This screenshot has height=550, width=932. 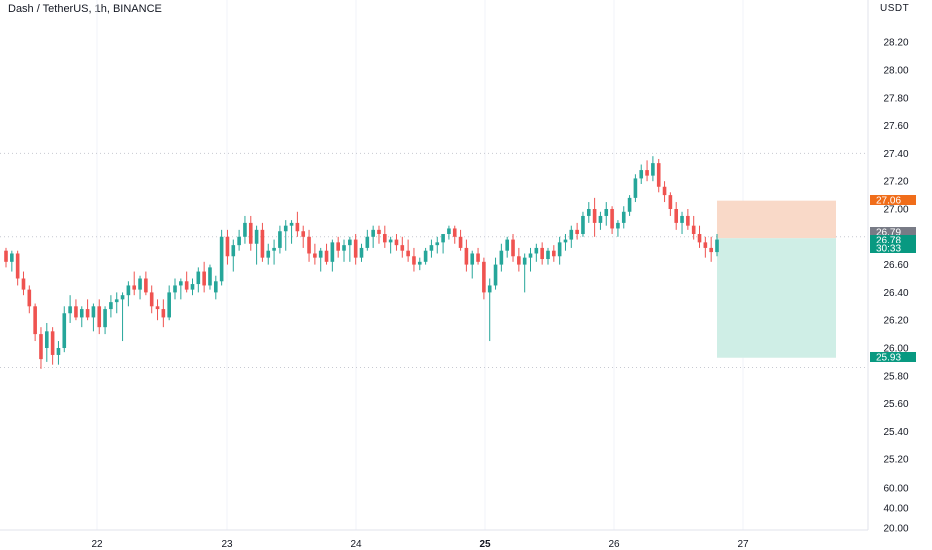 What do you see at coordinates (895, 43) in the screenshot?
I see `y-tick-label: 28.20` at bounding box center [895, 43].